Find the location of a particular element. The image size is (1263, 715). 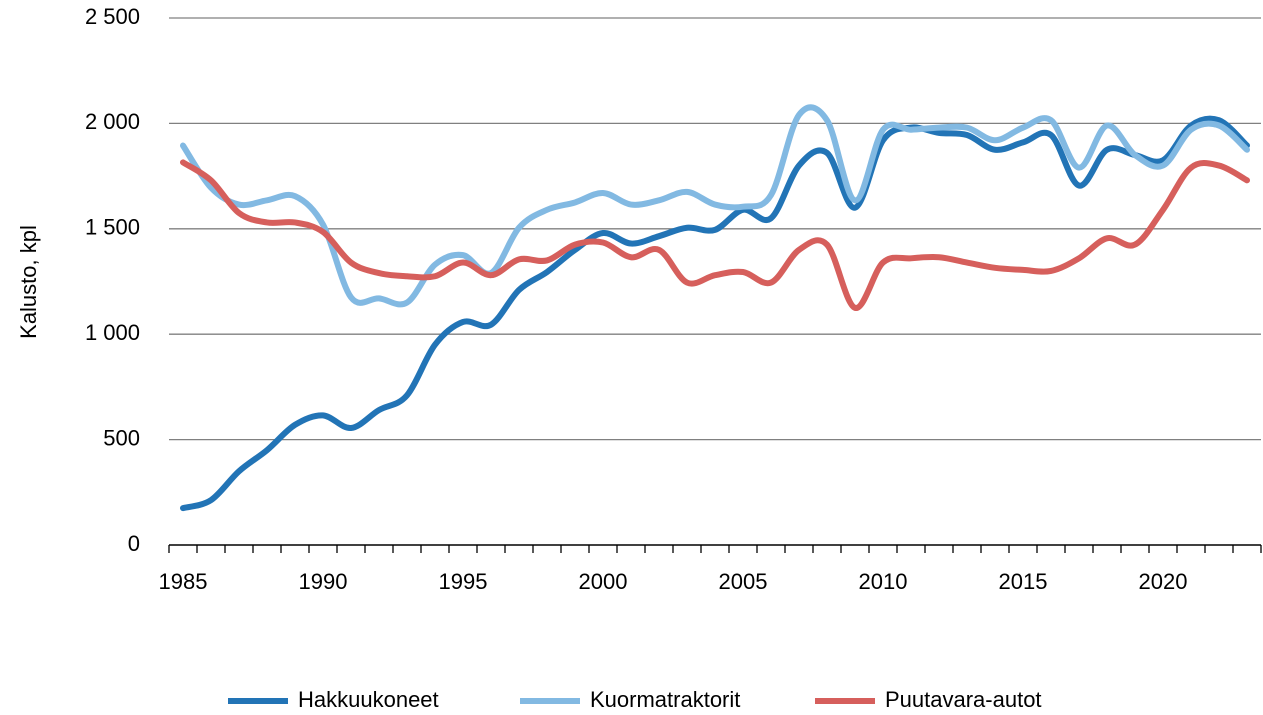

legend-label: Puutavara-autot is located at coordinates (963, 699).